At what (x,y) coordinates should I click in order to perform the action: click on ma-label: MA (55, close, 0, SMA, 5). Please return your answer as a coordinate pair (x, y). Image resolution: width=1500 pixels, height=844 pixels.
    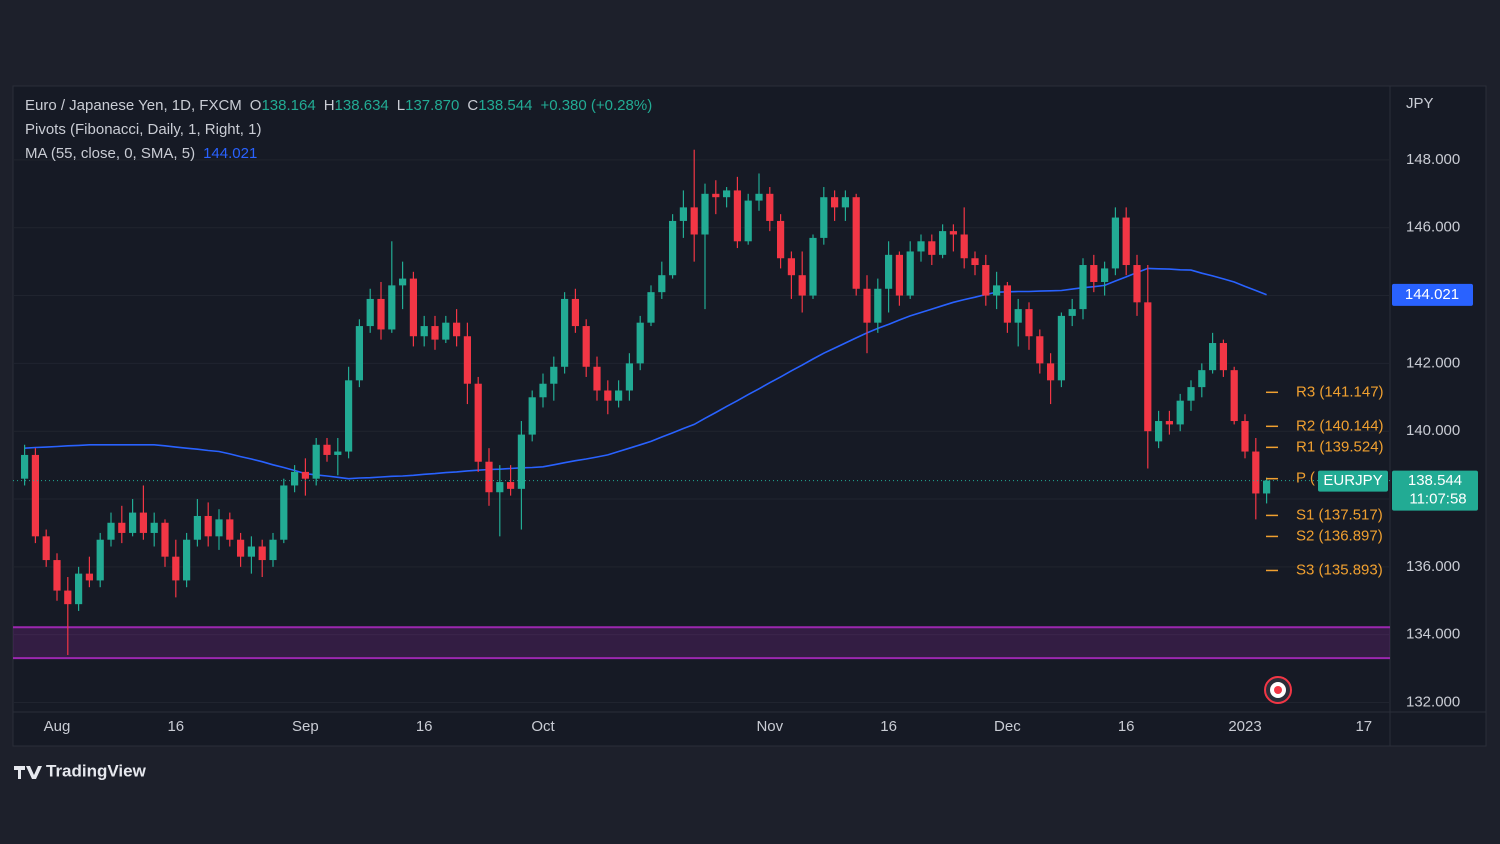
    Looking at the image, I should click on (110, 153).